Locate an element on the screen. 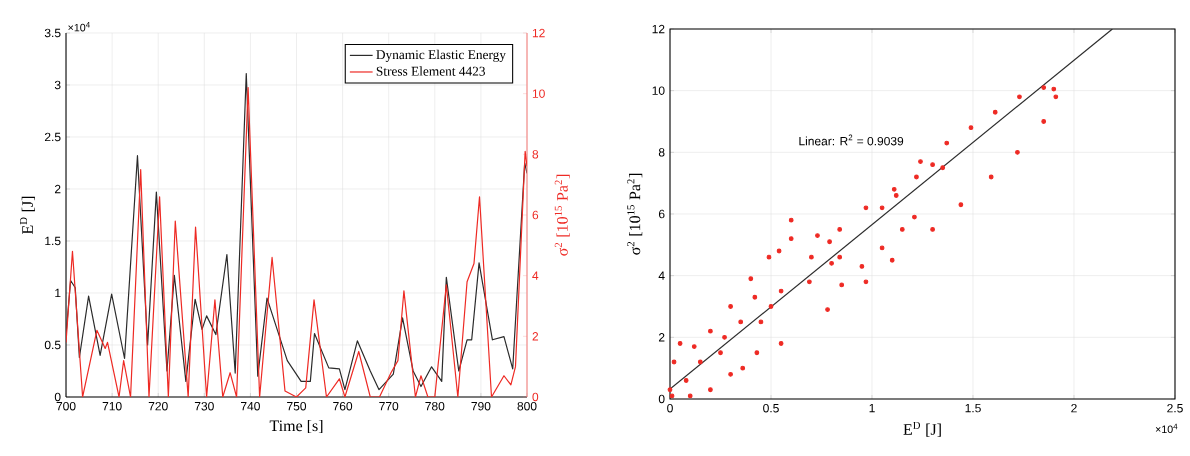  y2-tick-label: 12 is located at coordinates (538, 33).